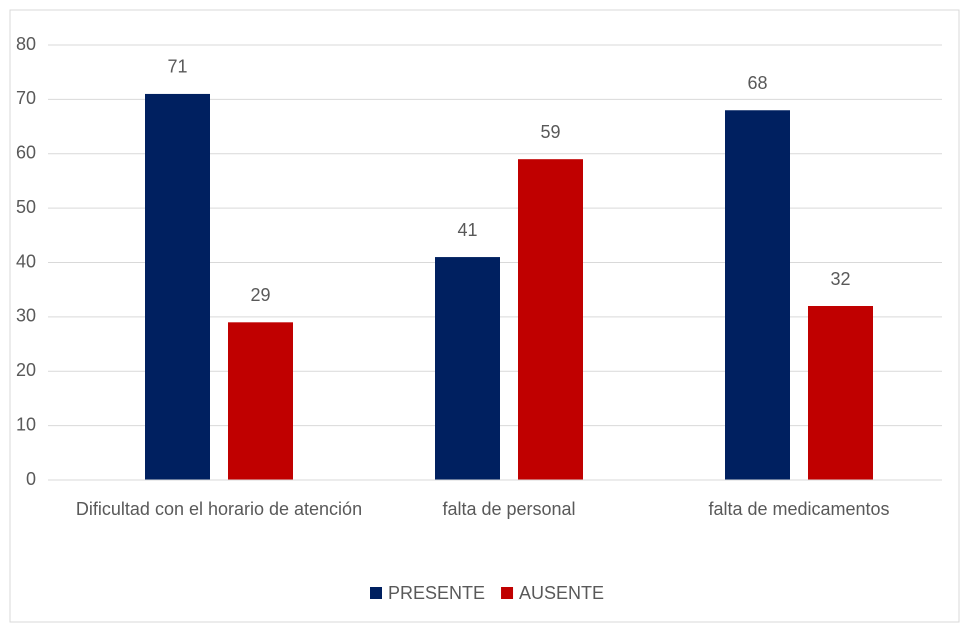 The width and height of the screenshot is (960, 628). Describe the element at coordinates (26, 153) in the screenshot. I see `y-tick-label: 60` at that location.